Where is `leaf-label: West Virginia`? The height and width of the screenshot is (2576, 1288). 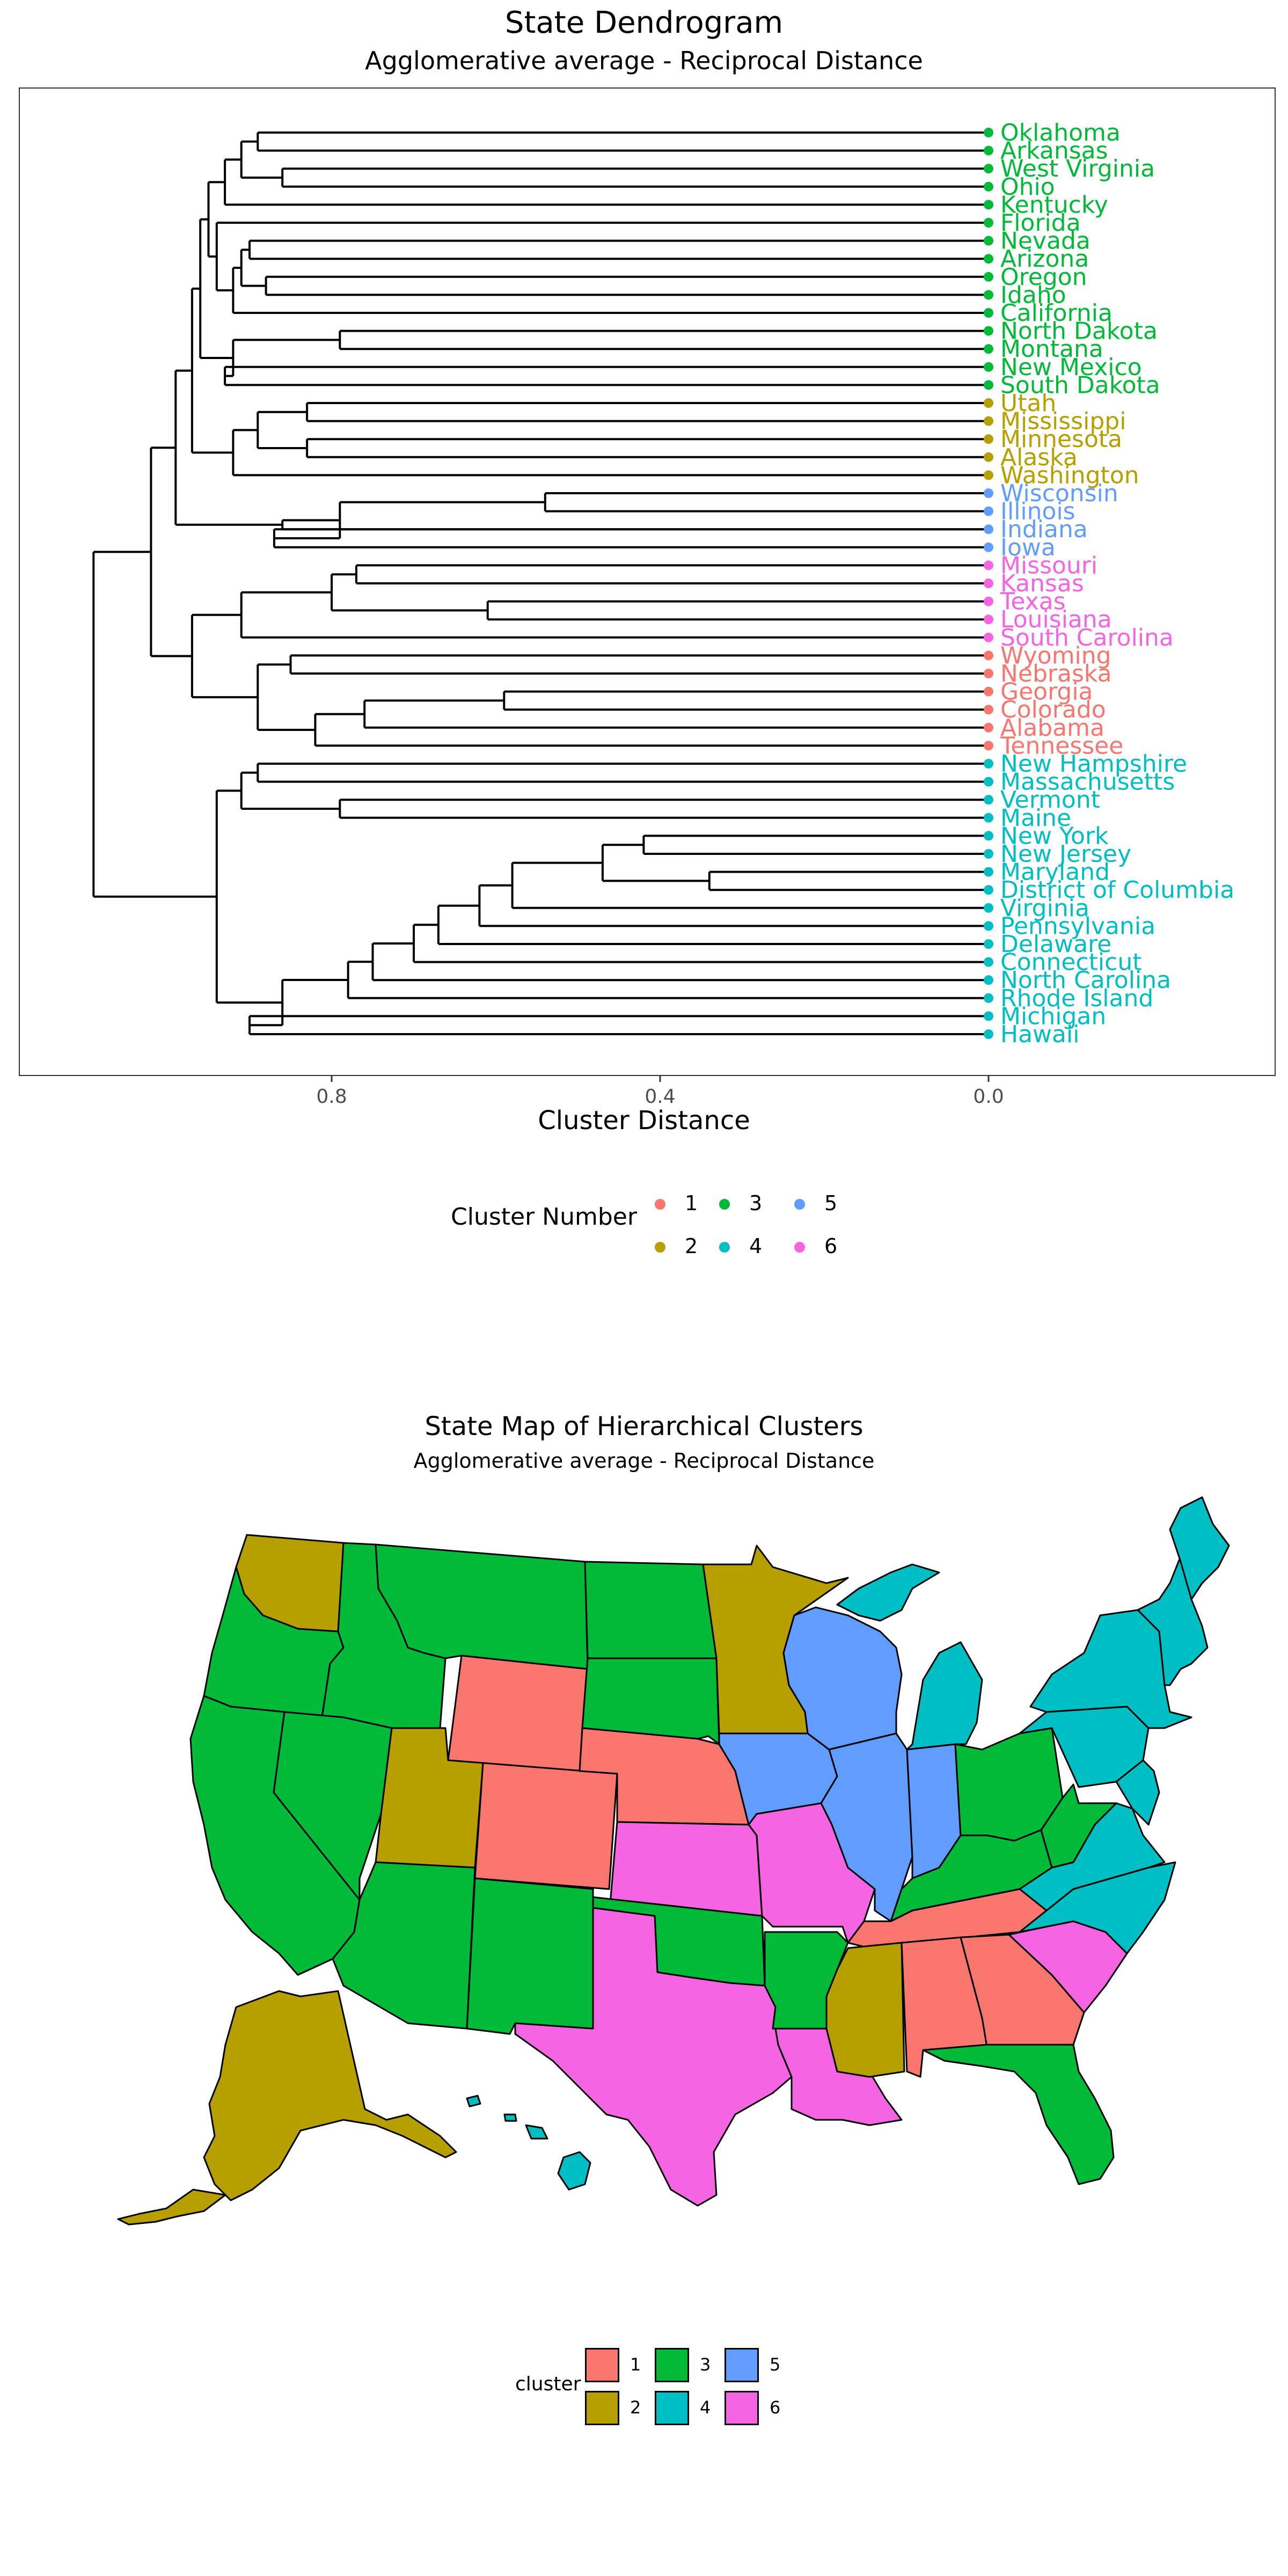
leaf-label: West Virginia is located at coordinates (1077, 168).